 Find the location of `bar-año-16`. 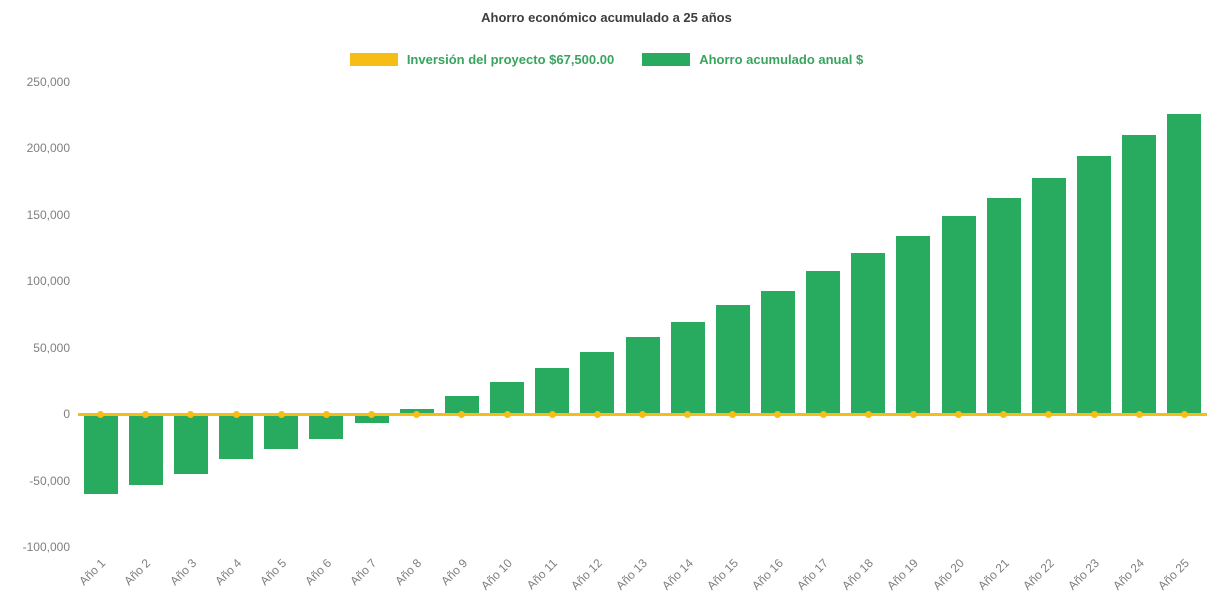

bar-año-16 is located at coordinates (777, 352).